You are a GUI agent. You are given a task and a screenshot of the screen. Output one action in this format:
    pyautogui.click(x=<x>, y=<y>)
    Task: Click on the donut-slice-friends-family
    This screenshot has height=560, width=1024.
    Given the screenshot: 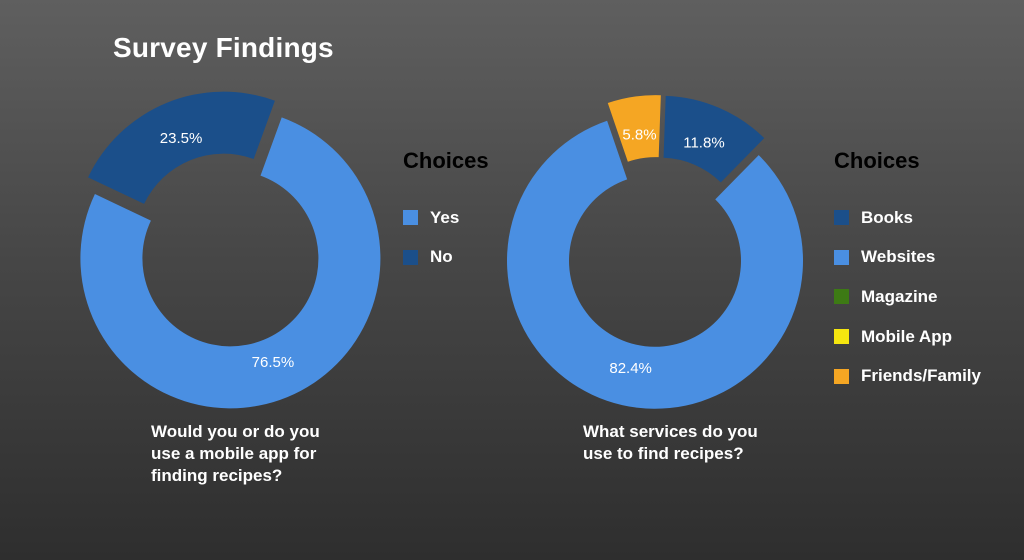 What is the action you would take?
    pyautogui.click(x=634, y=128)
    